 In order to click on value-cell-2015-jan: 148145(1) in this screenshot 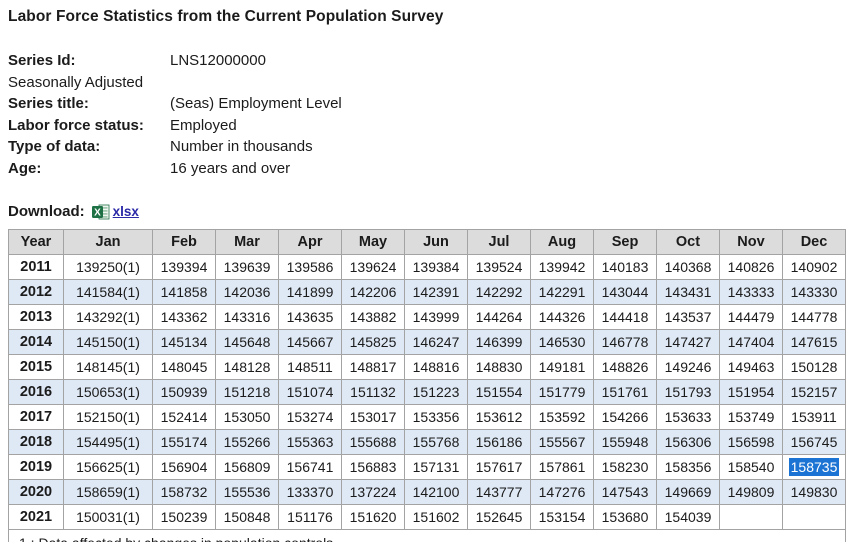, I will do `click(108, 367)`.